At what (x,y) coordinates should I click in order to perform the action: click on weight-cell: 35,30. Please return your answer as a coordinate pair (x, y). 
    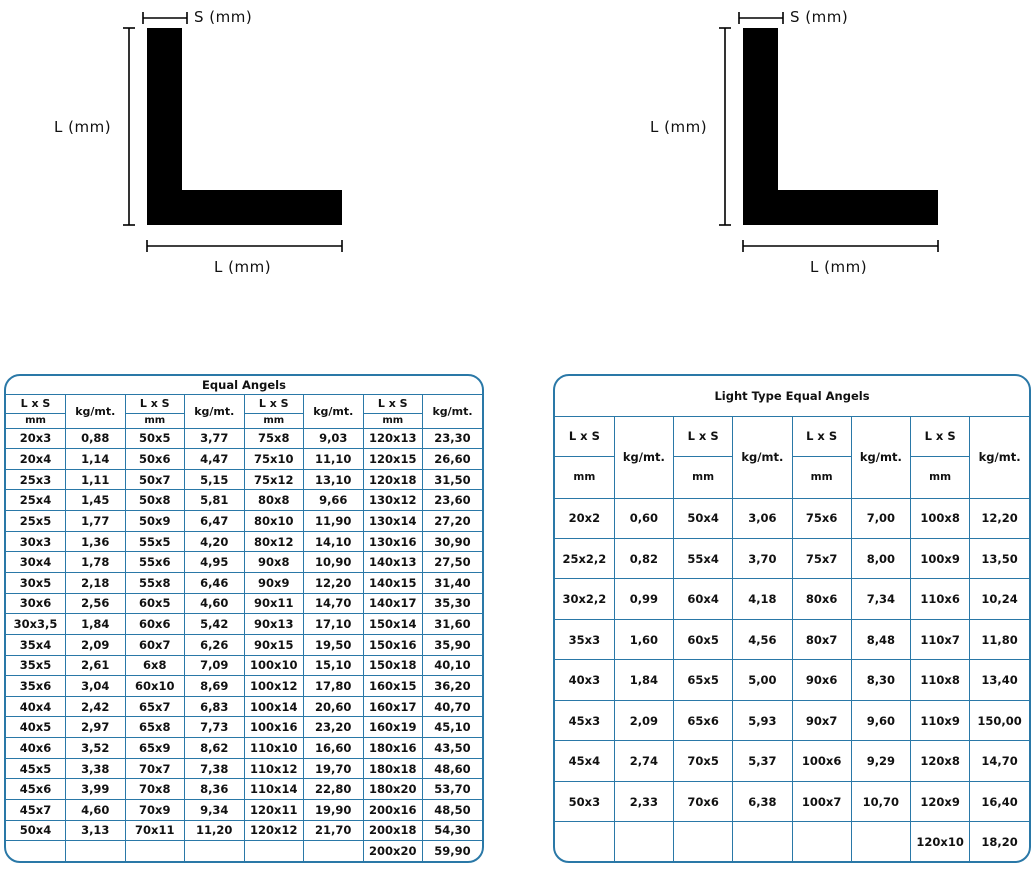
    Looking at the image, I should click on (452, 603).